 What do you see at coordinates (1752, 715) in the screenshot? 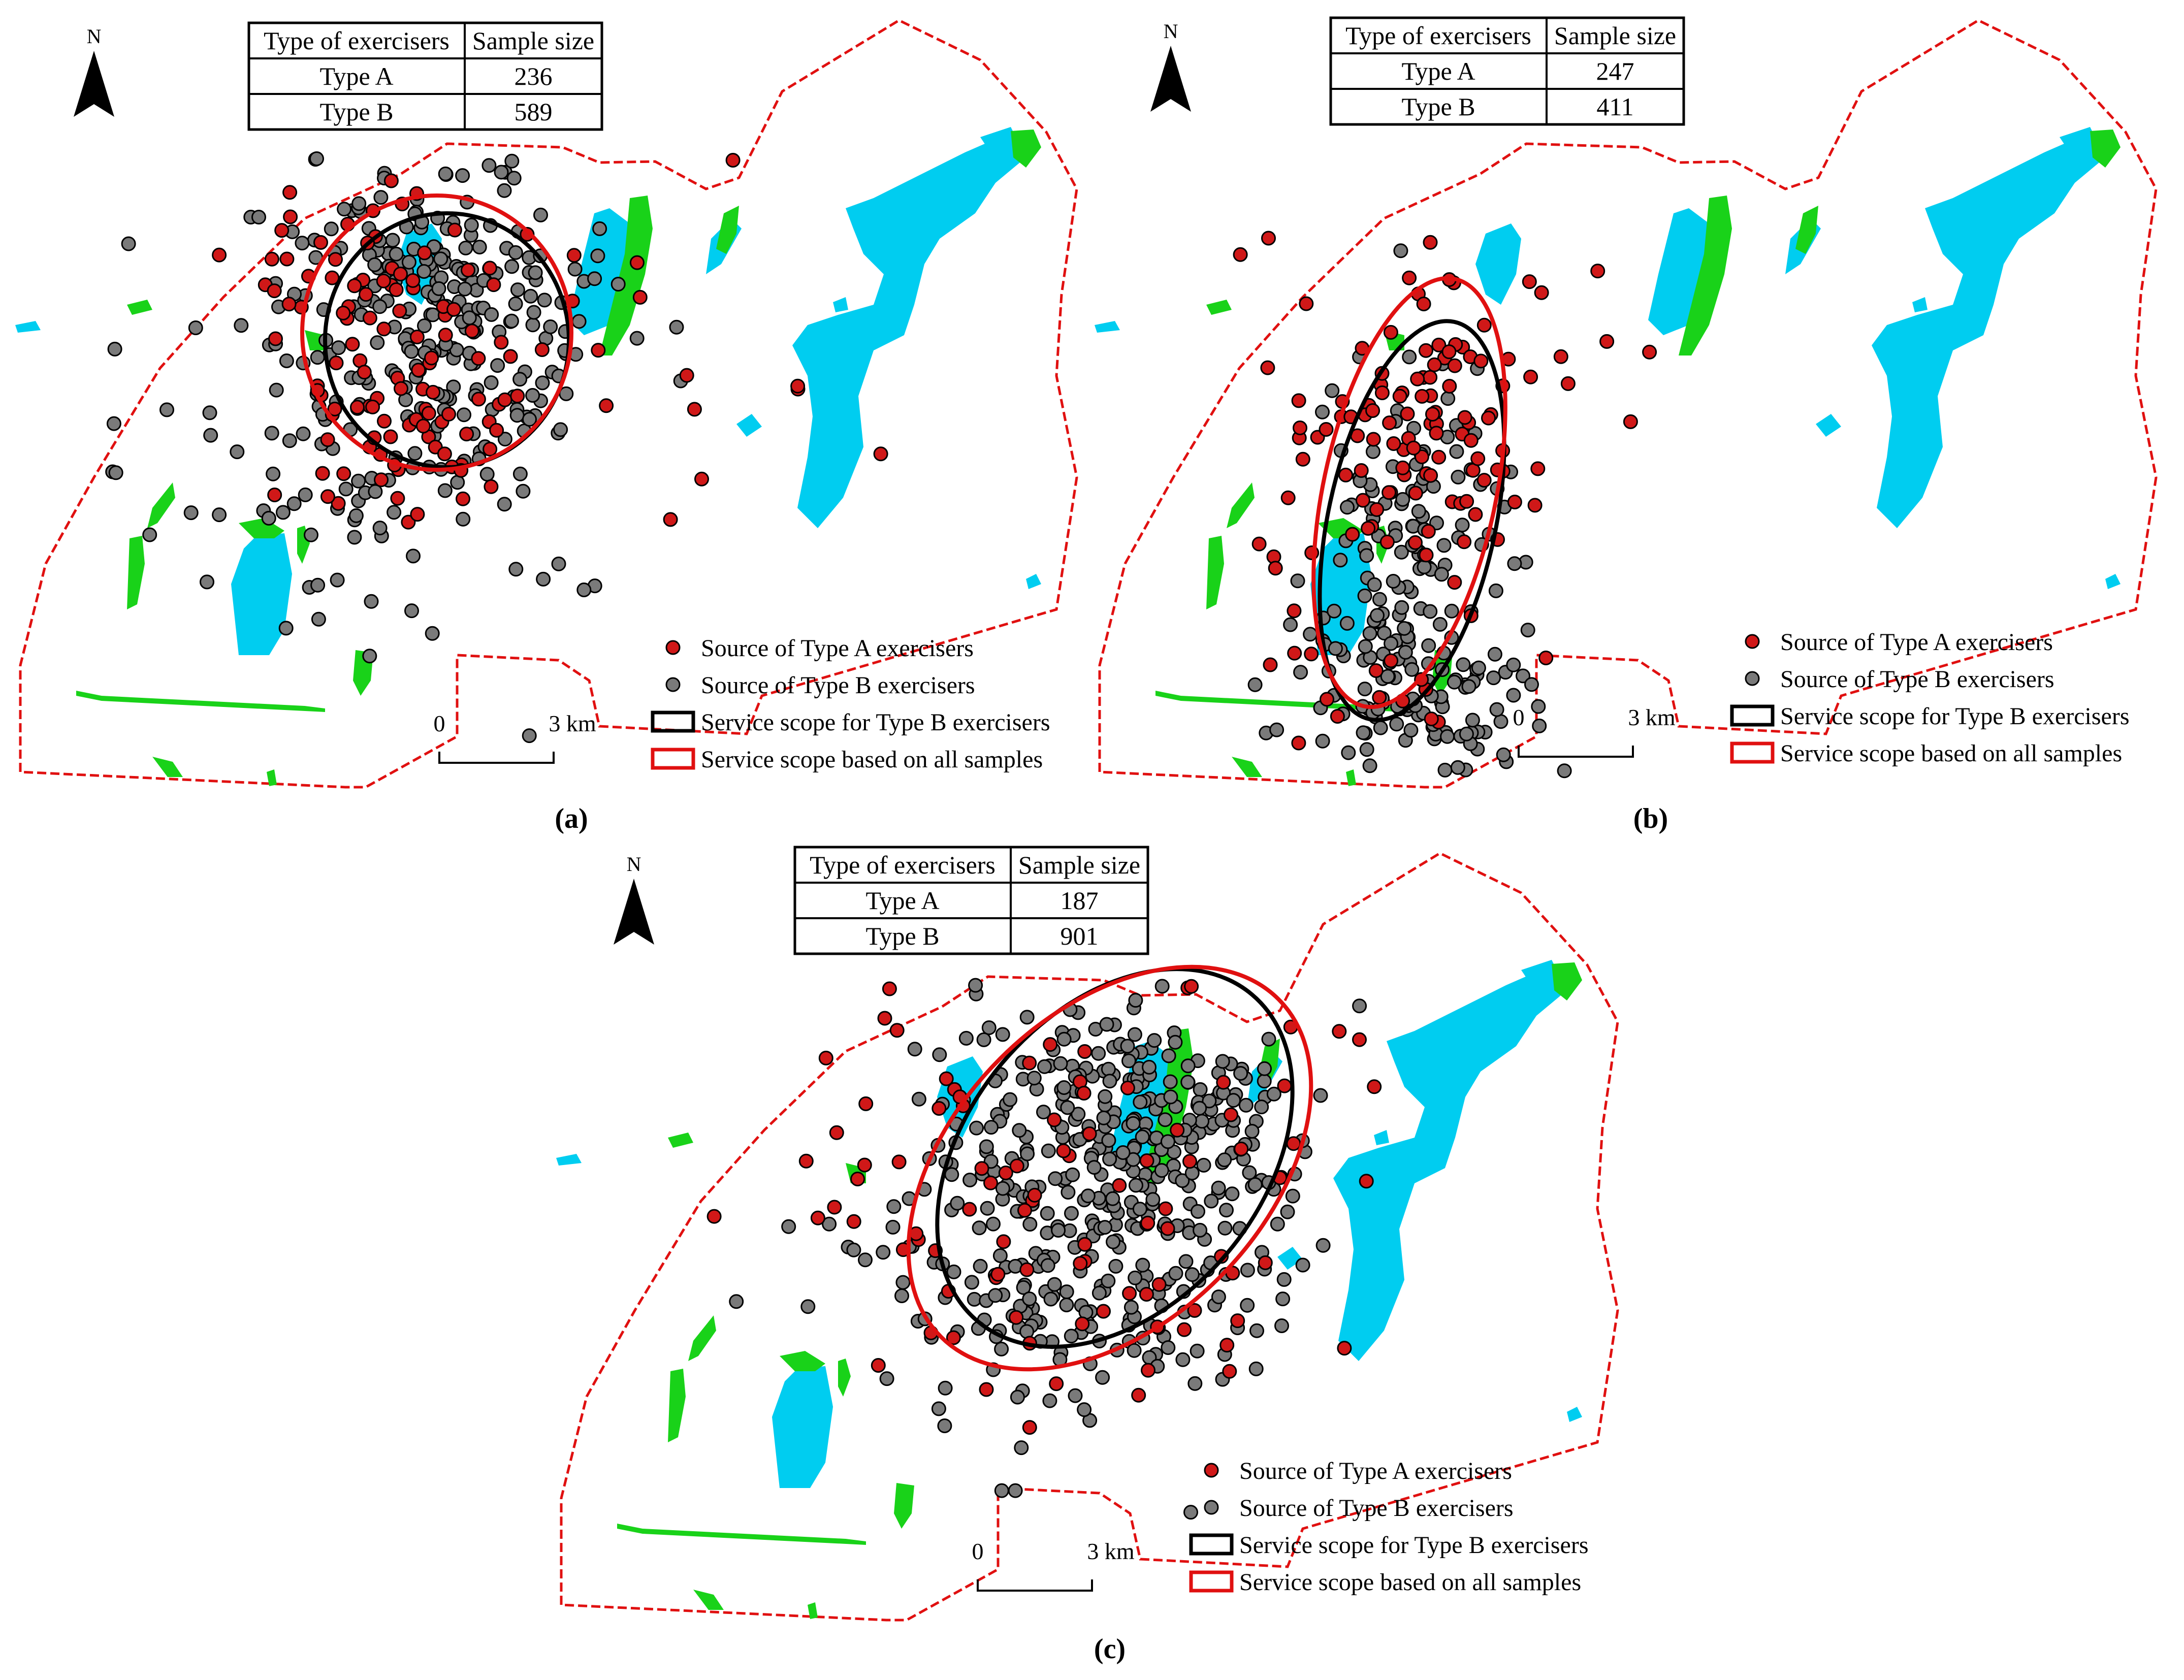
I see `black-rectangle-swatch-icon` at bounding box center [1752, 715].